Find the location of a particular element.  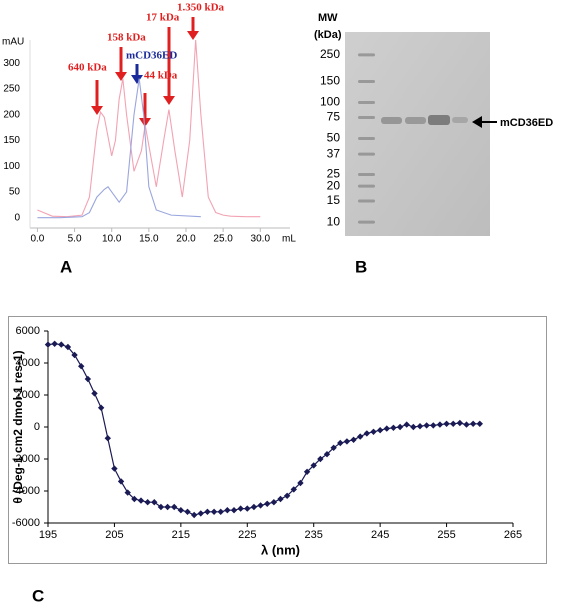

x-tick-label: 10.0 is located at coordinates (112, 239).